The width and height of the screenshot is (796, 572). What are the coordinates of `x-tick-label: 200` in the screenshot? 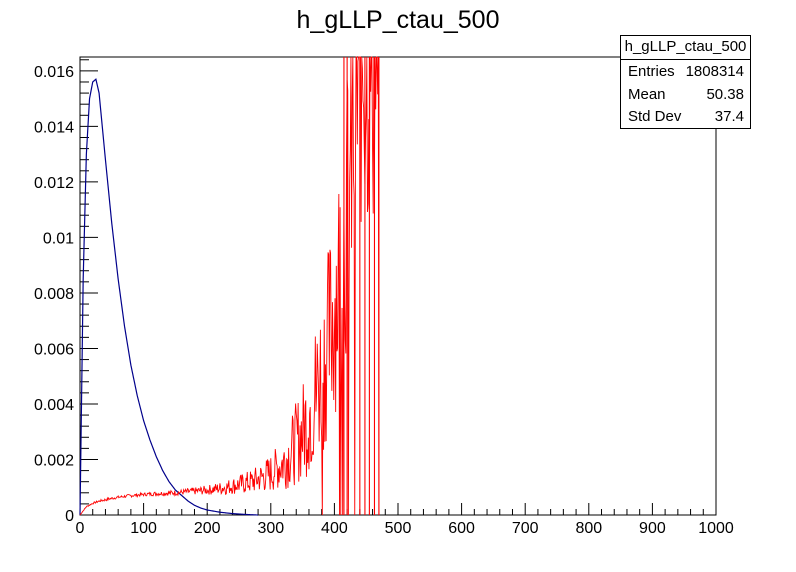 It's located at (207, 528).